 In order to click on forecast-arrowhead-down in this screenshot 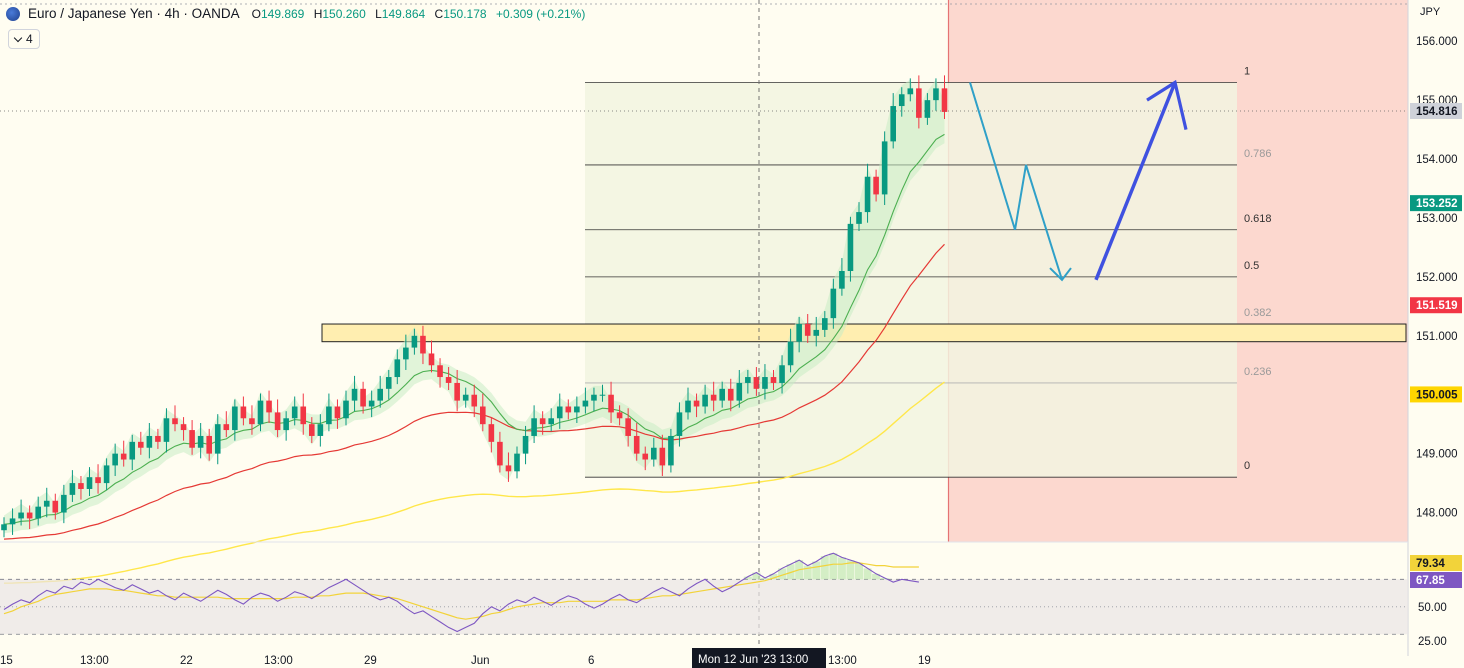, I will do `click(1060, 274)`.